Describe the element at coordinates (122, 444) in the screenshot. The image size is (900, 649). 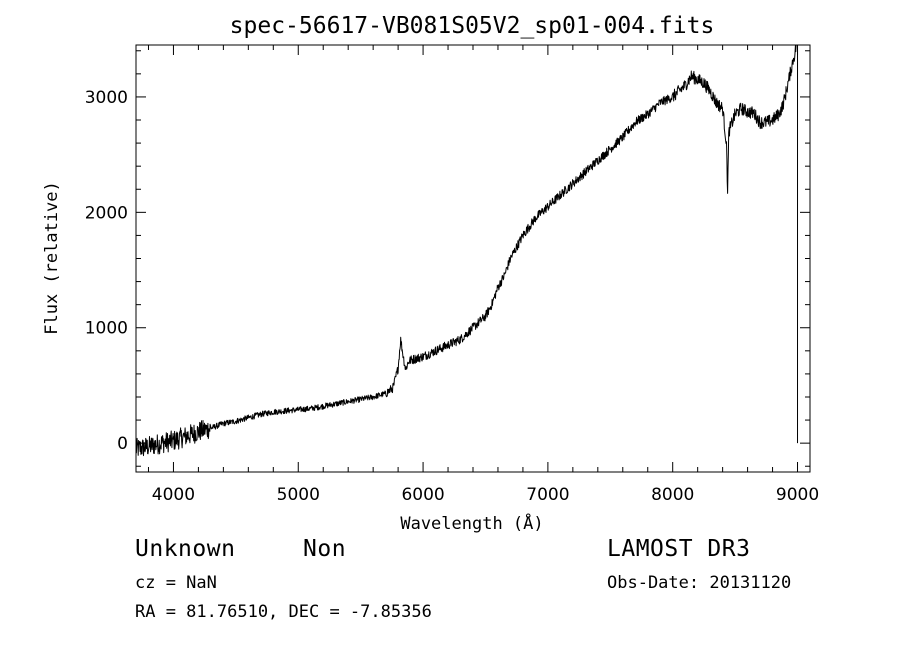
I see `y-tick-label: 0` at that location.